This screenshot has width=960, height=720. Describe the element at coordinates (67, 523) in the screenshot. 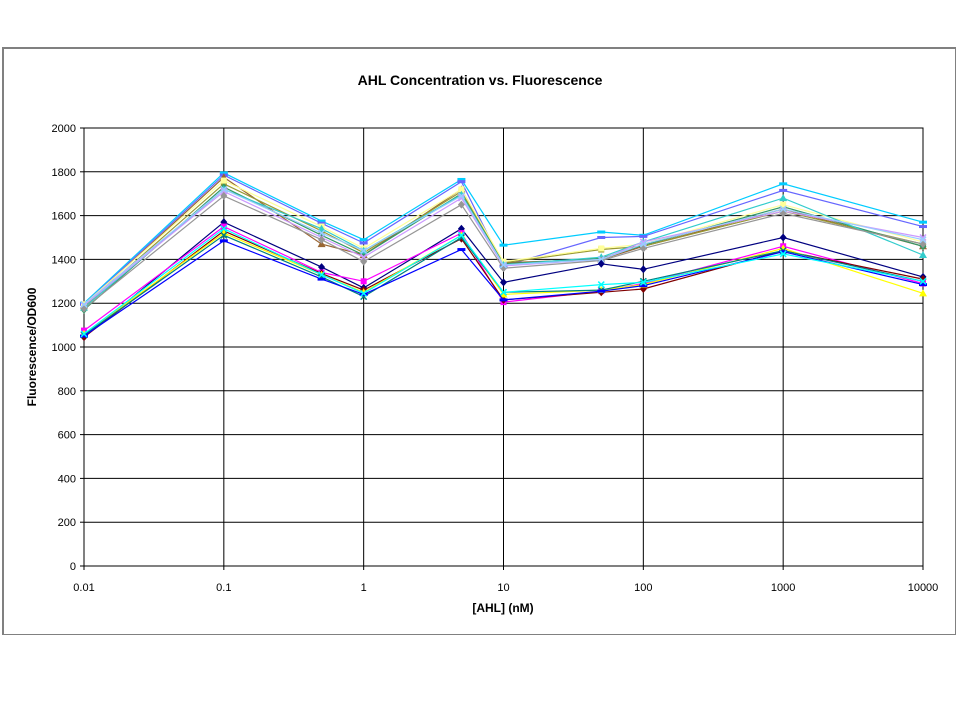

I see `y-tick-label: 200` at that location.